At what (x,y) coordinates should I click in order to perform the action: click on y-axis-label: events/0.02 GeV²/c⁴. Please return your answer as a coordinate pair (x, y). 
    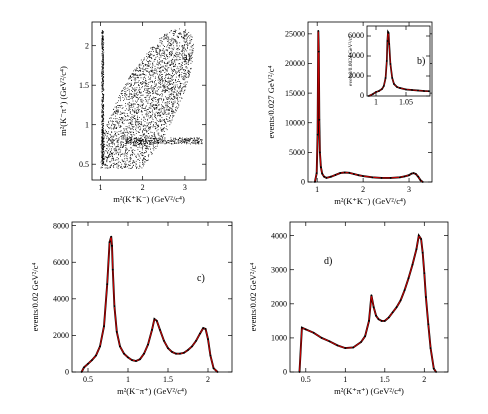
    Looking at the image, I should click on (253, 297).